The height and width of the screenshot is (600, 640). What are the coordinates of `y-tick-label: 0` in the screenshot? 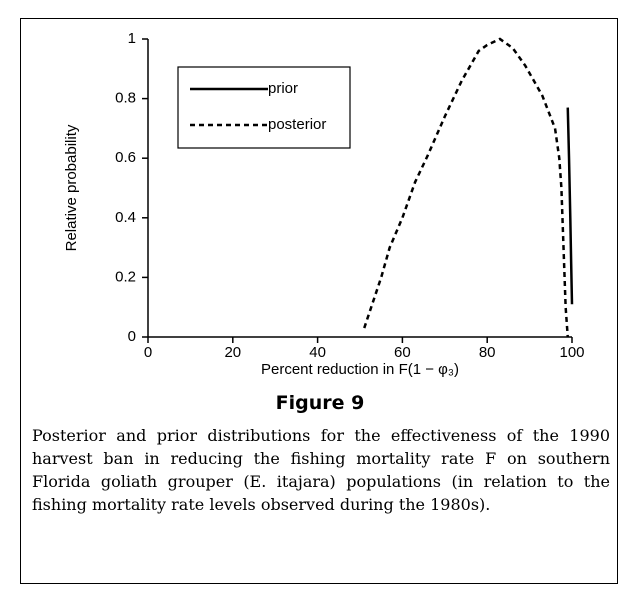 It's located at (132, 336).